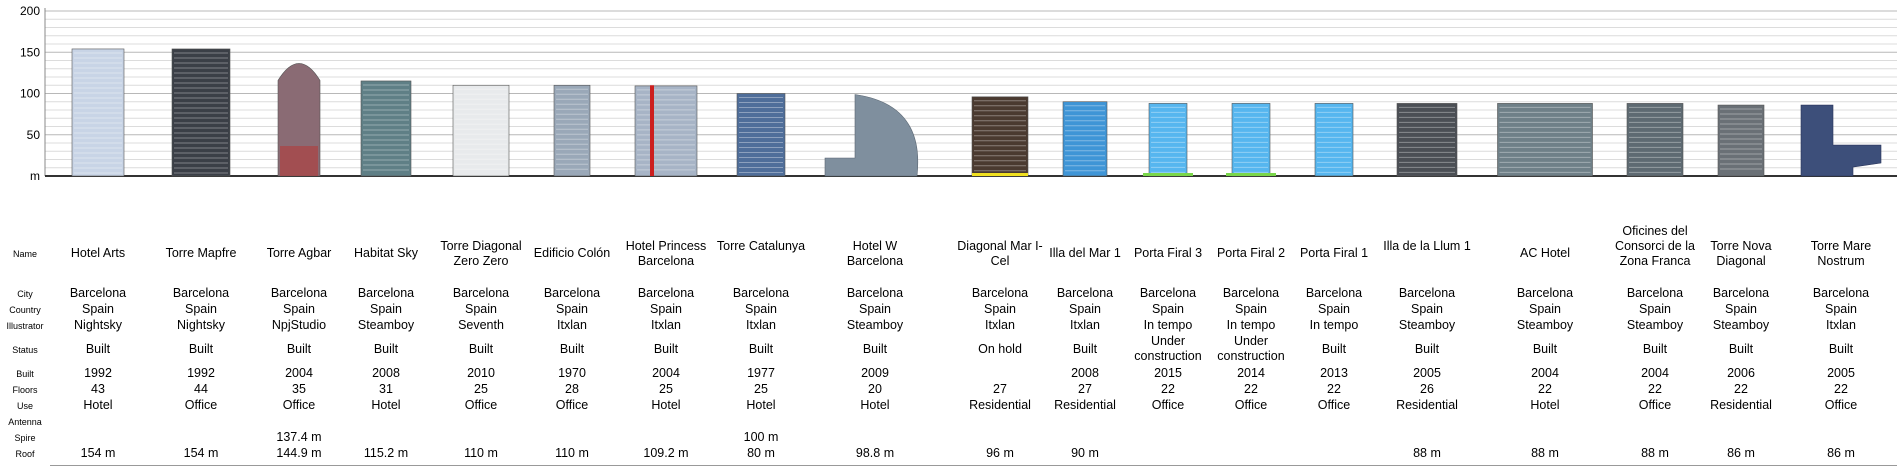 The width and height of the screenshot is (1897, 469). I want to click on cell-name: Torre Mapfre, so click(201, 253).